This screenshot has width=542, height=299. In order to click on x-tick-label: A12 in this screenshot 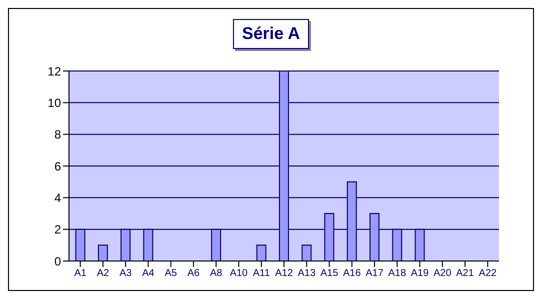, I will do `click(284, 274)`.